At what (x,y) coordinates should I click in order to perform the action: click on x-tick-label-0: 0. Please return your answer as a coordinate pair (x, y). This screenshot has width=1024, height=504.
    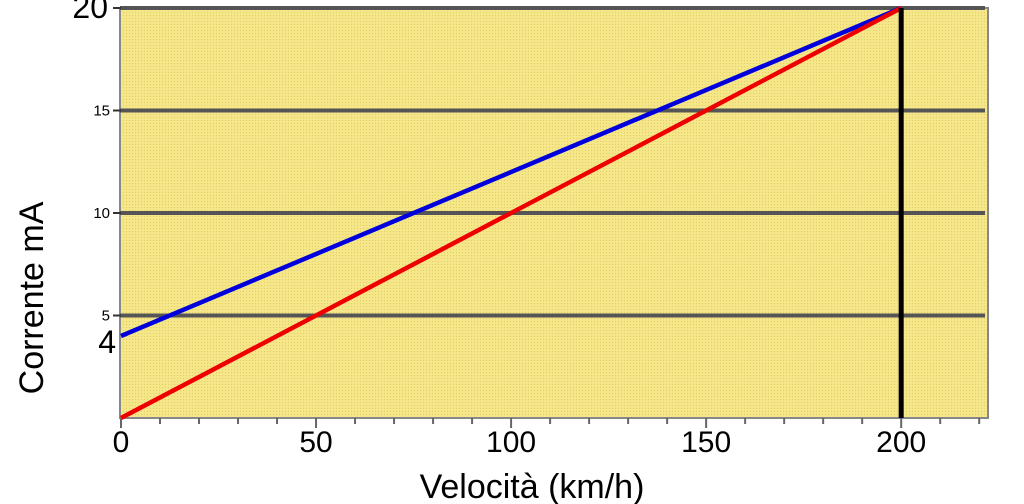
    Looking at the image, I should click on (121, 442).